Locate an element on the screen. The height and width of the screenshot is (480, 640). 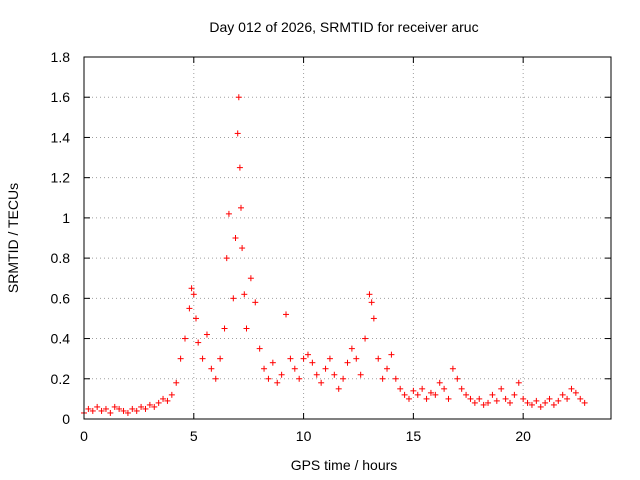
x-axis-label: GPS time / hours is located at coordinates (344, 465).